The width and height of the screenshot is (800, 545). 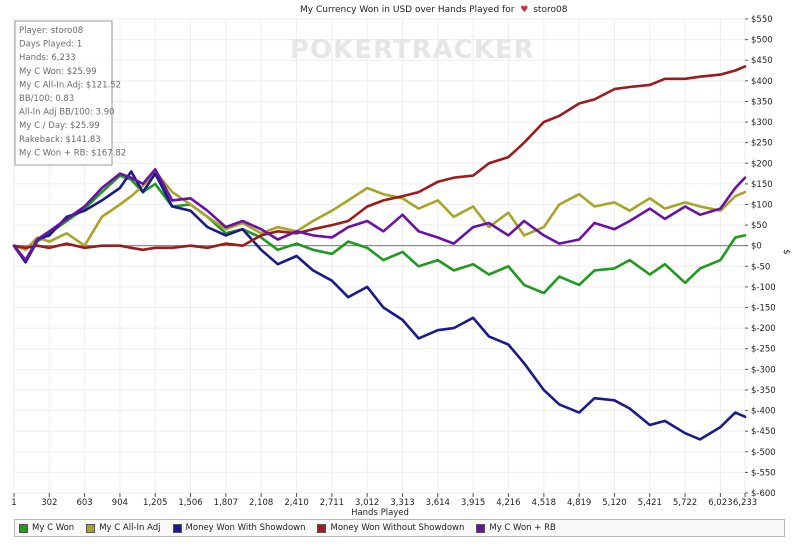 What do you see at coordinates (91, 528) in the screenshot?
I see `legend-swatch` at bounding box center [91, 528].